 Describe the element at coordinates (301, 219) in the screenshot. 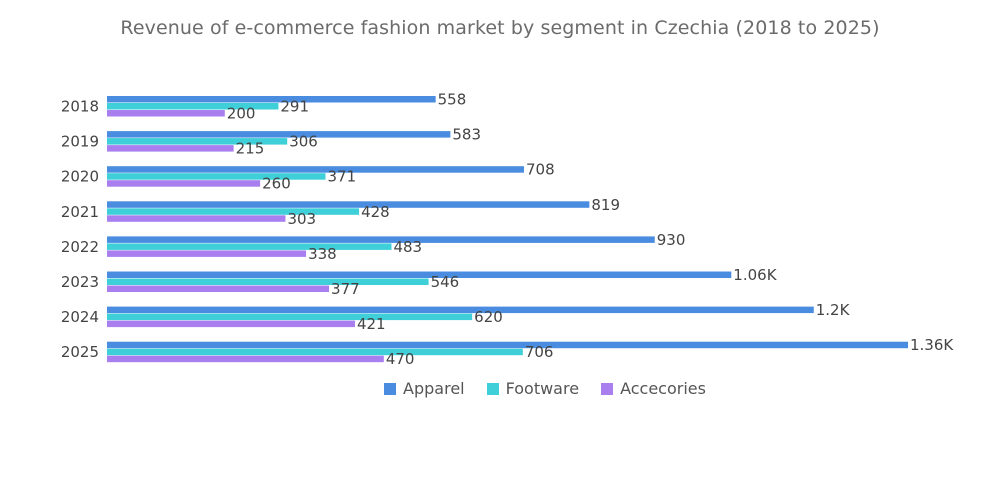

I see `data-label-accecories-2021: 303` at that location.